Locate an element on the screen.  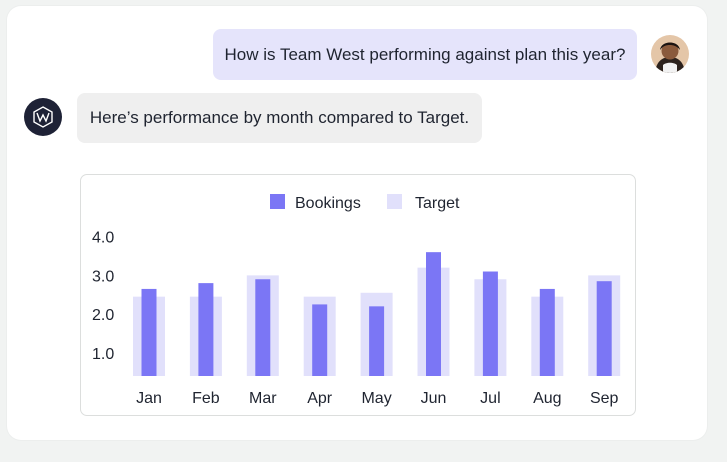
y-tick-label: 4.0 is located at coordinates (103, 238).